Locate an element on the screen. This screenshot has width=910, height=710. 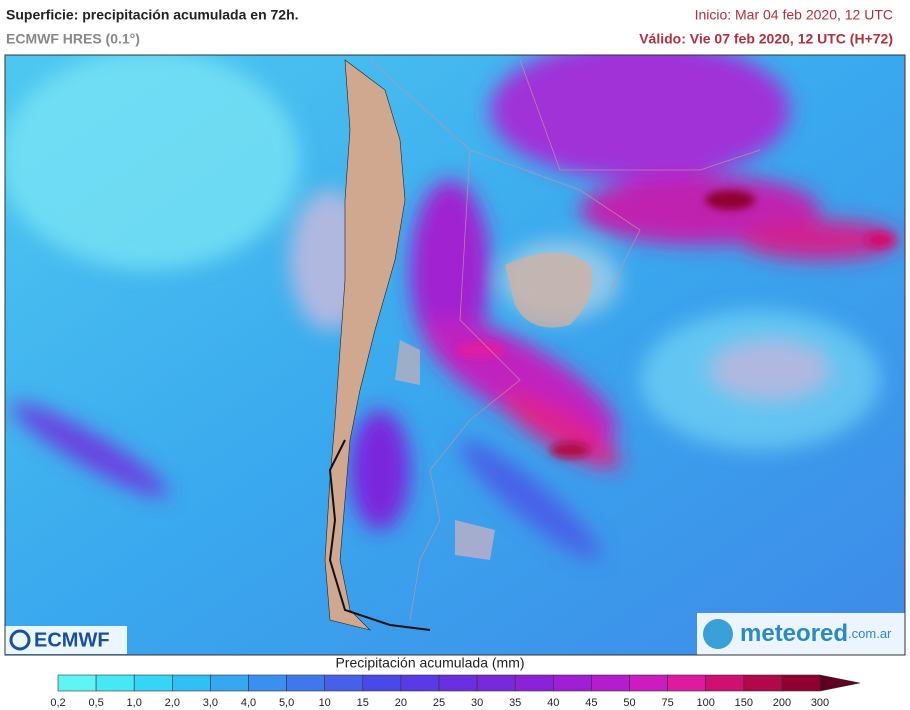
colorbar-label: 0,5 is located at coordinates (95, 703).